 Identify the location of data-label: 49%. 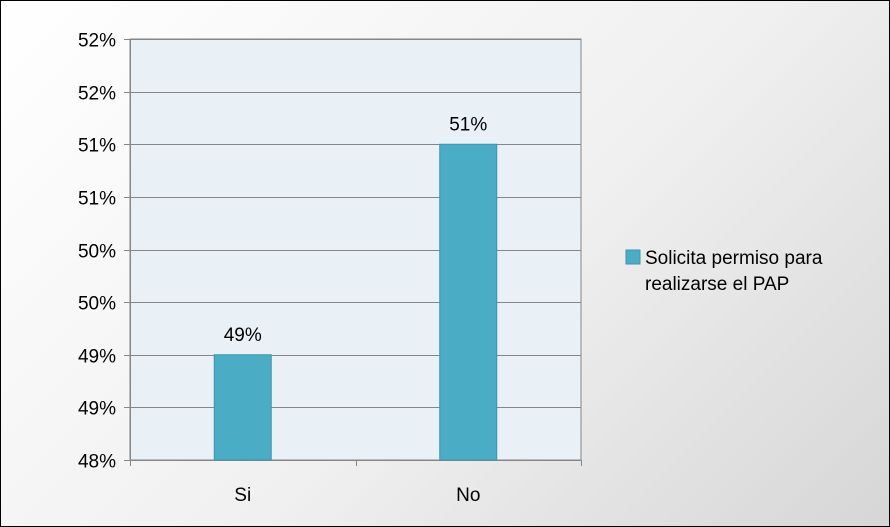
(243, 335).